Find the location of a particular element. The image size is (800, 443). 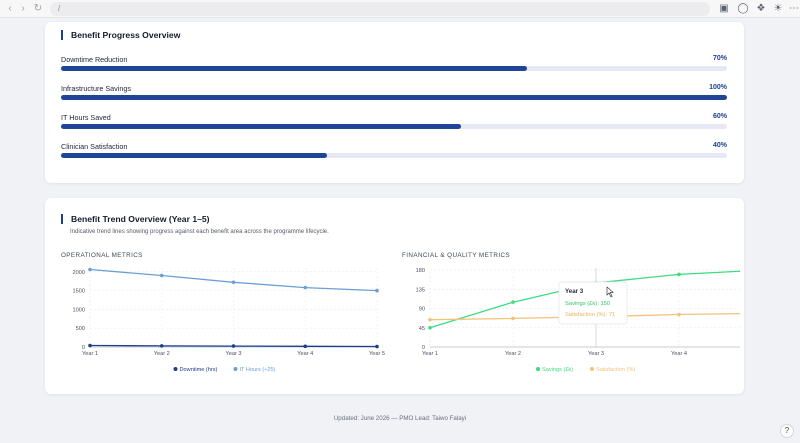

progress-label: Downtime Reduction is located at coordinates (94, 59).